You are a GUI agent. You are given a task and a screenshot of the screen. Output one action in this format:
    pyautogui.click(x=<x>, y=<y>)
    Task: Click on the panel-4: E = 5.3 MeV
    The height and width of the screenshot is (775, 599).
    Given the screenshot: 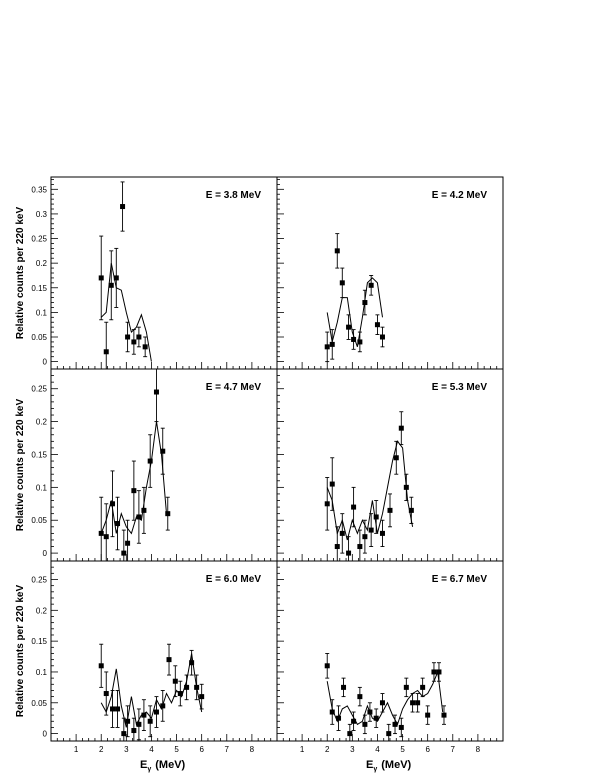 What is the action you would take?
    pyautogui.click(x=390, y=465)
    